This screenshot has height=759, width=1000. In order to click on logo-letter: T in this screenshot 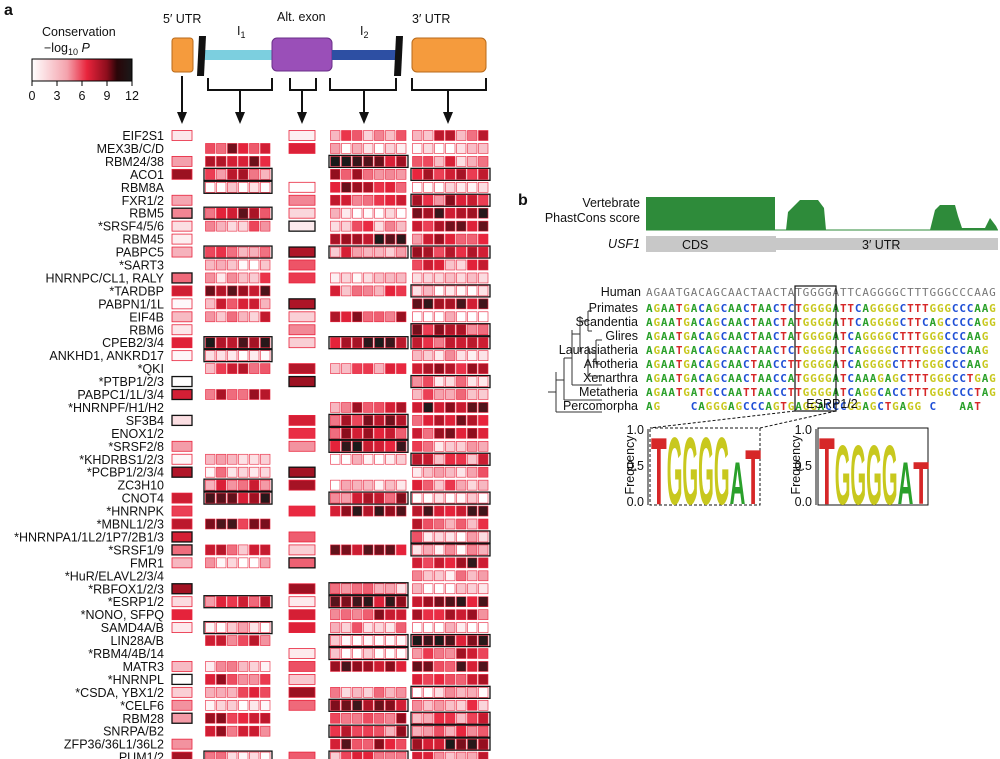, I will do `click(659, 471)`.